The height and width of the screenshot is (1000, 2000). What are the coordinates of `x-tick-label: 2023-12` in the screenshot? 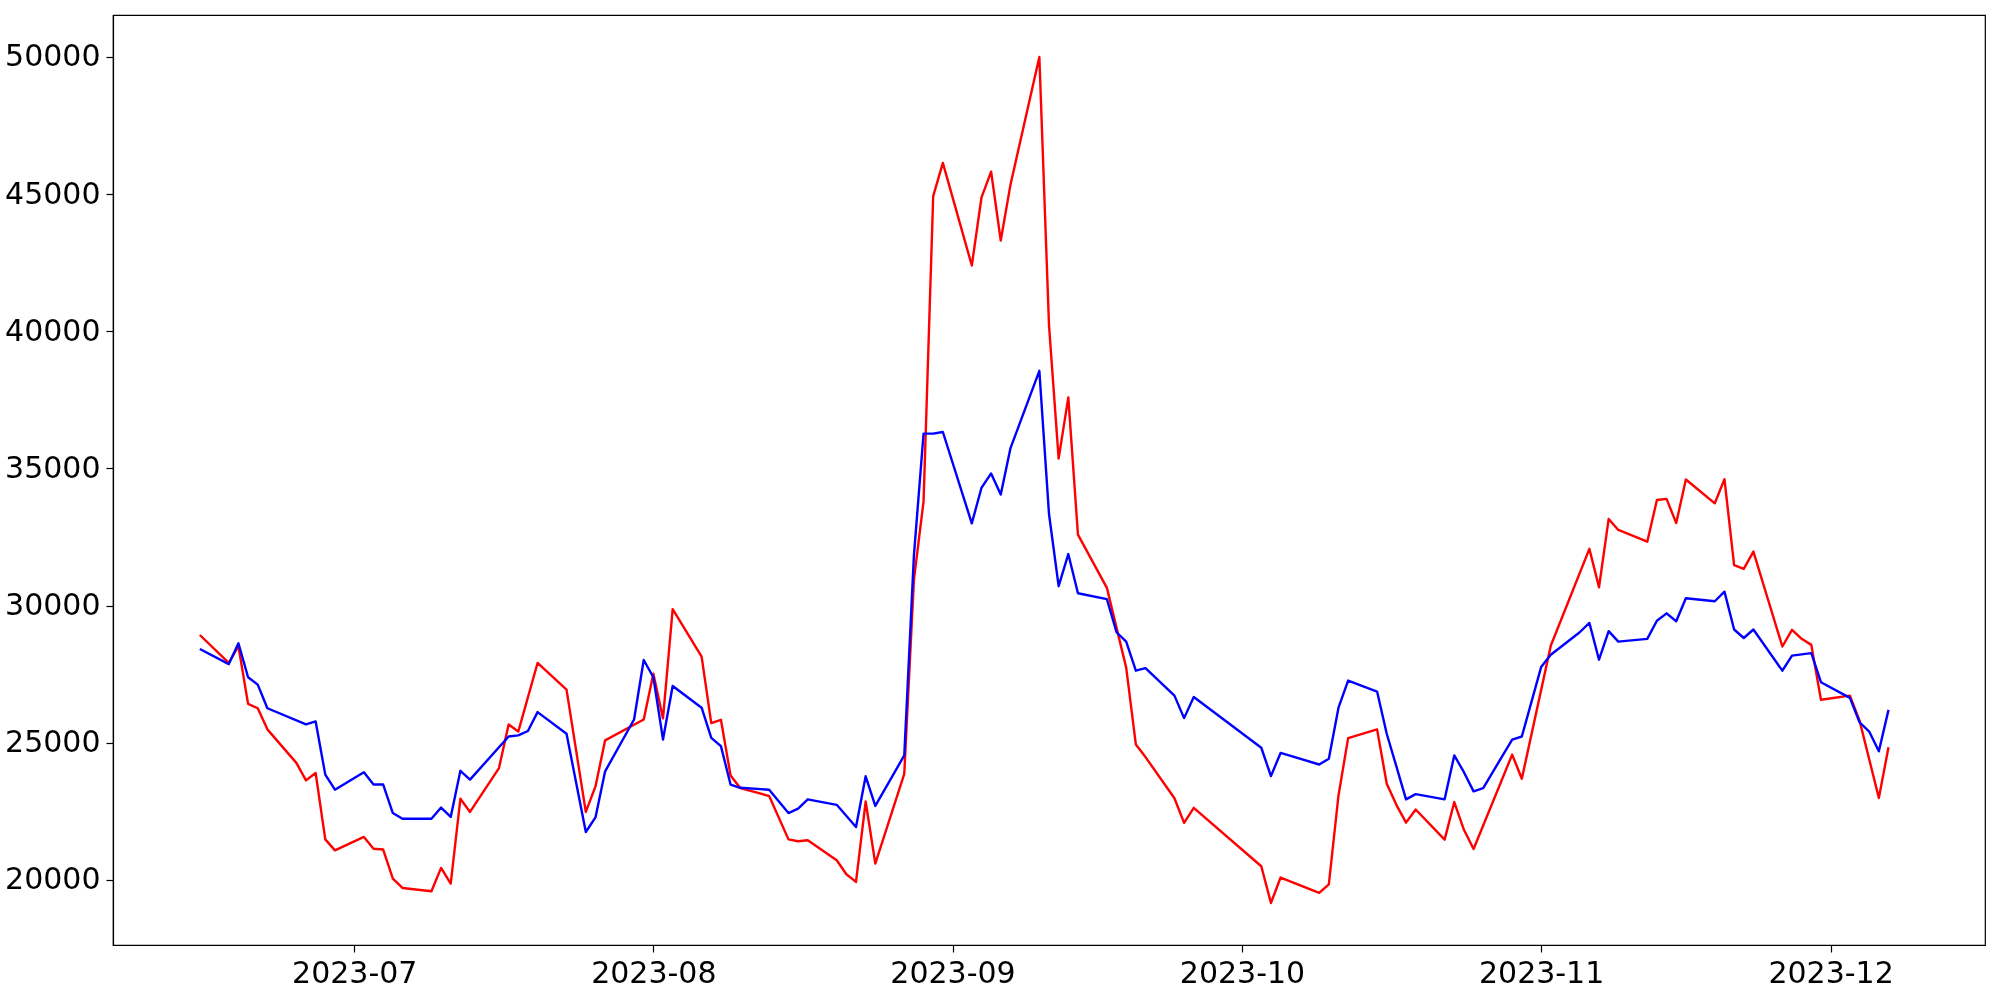 It's located at (1831, 972).